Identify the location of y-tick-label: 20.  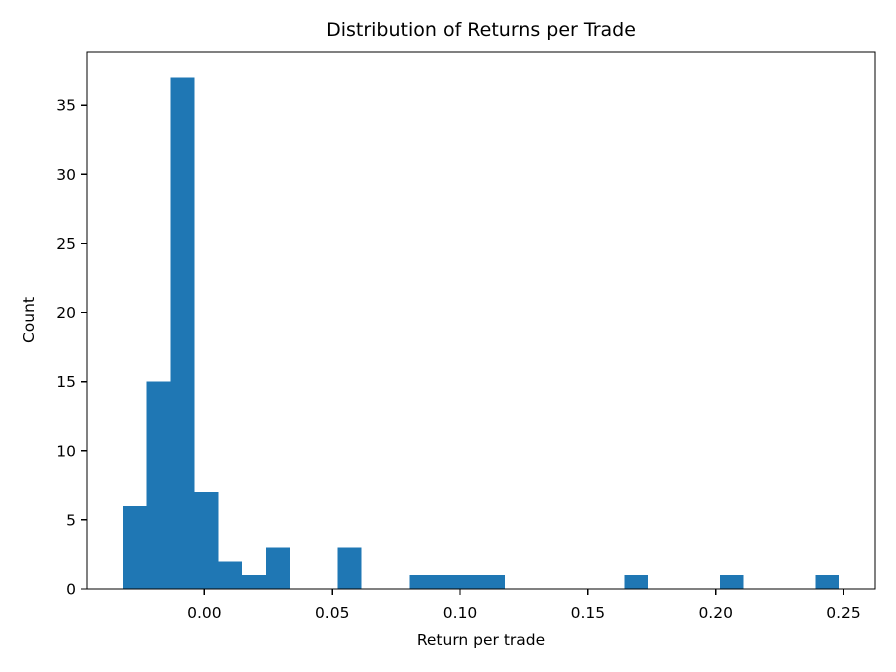
(66, 313).